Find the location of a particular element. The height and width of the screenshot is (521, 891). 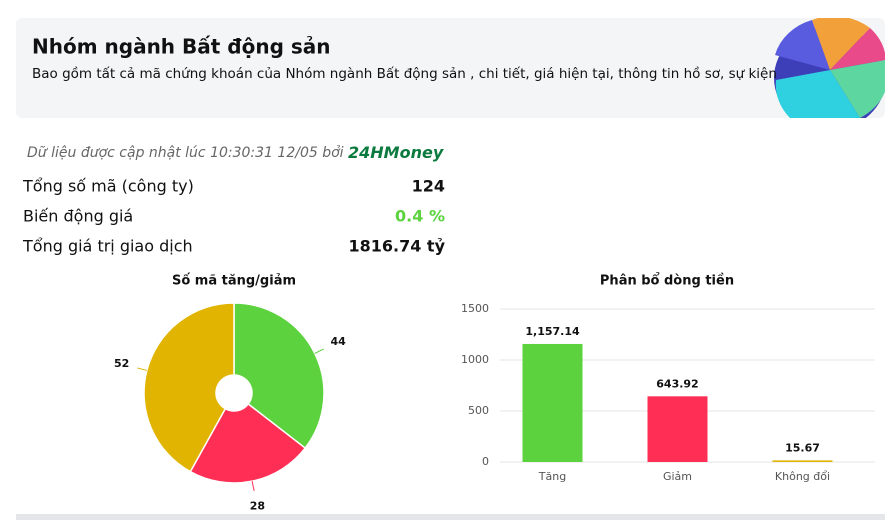

pie-label: 44 is located at coordinates (338, 341).